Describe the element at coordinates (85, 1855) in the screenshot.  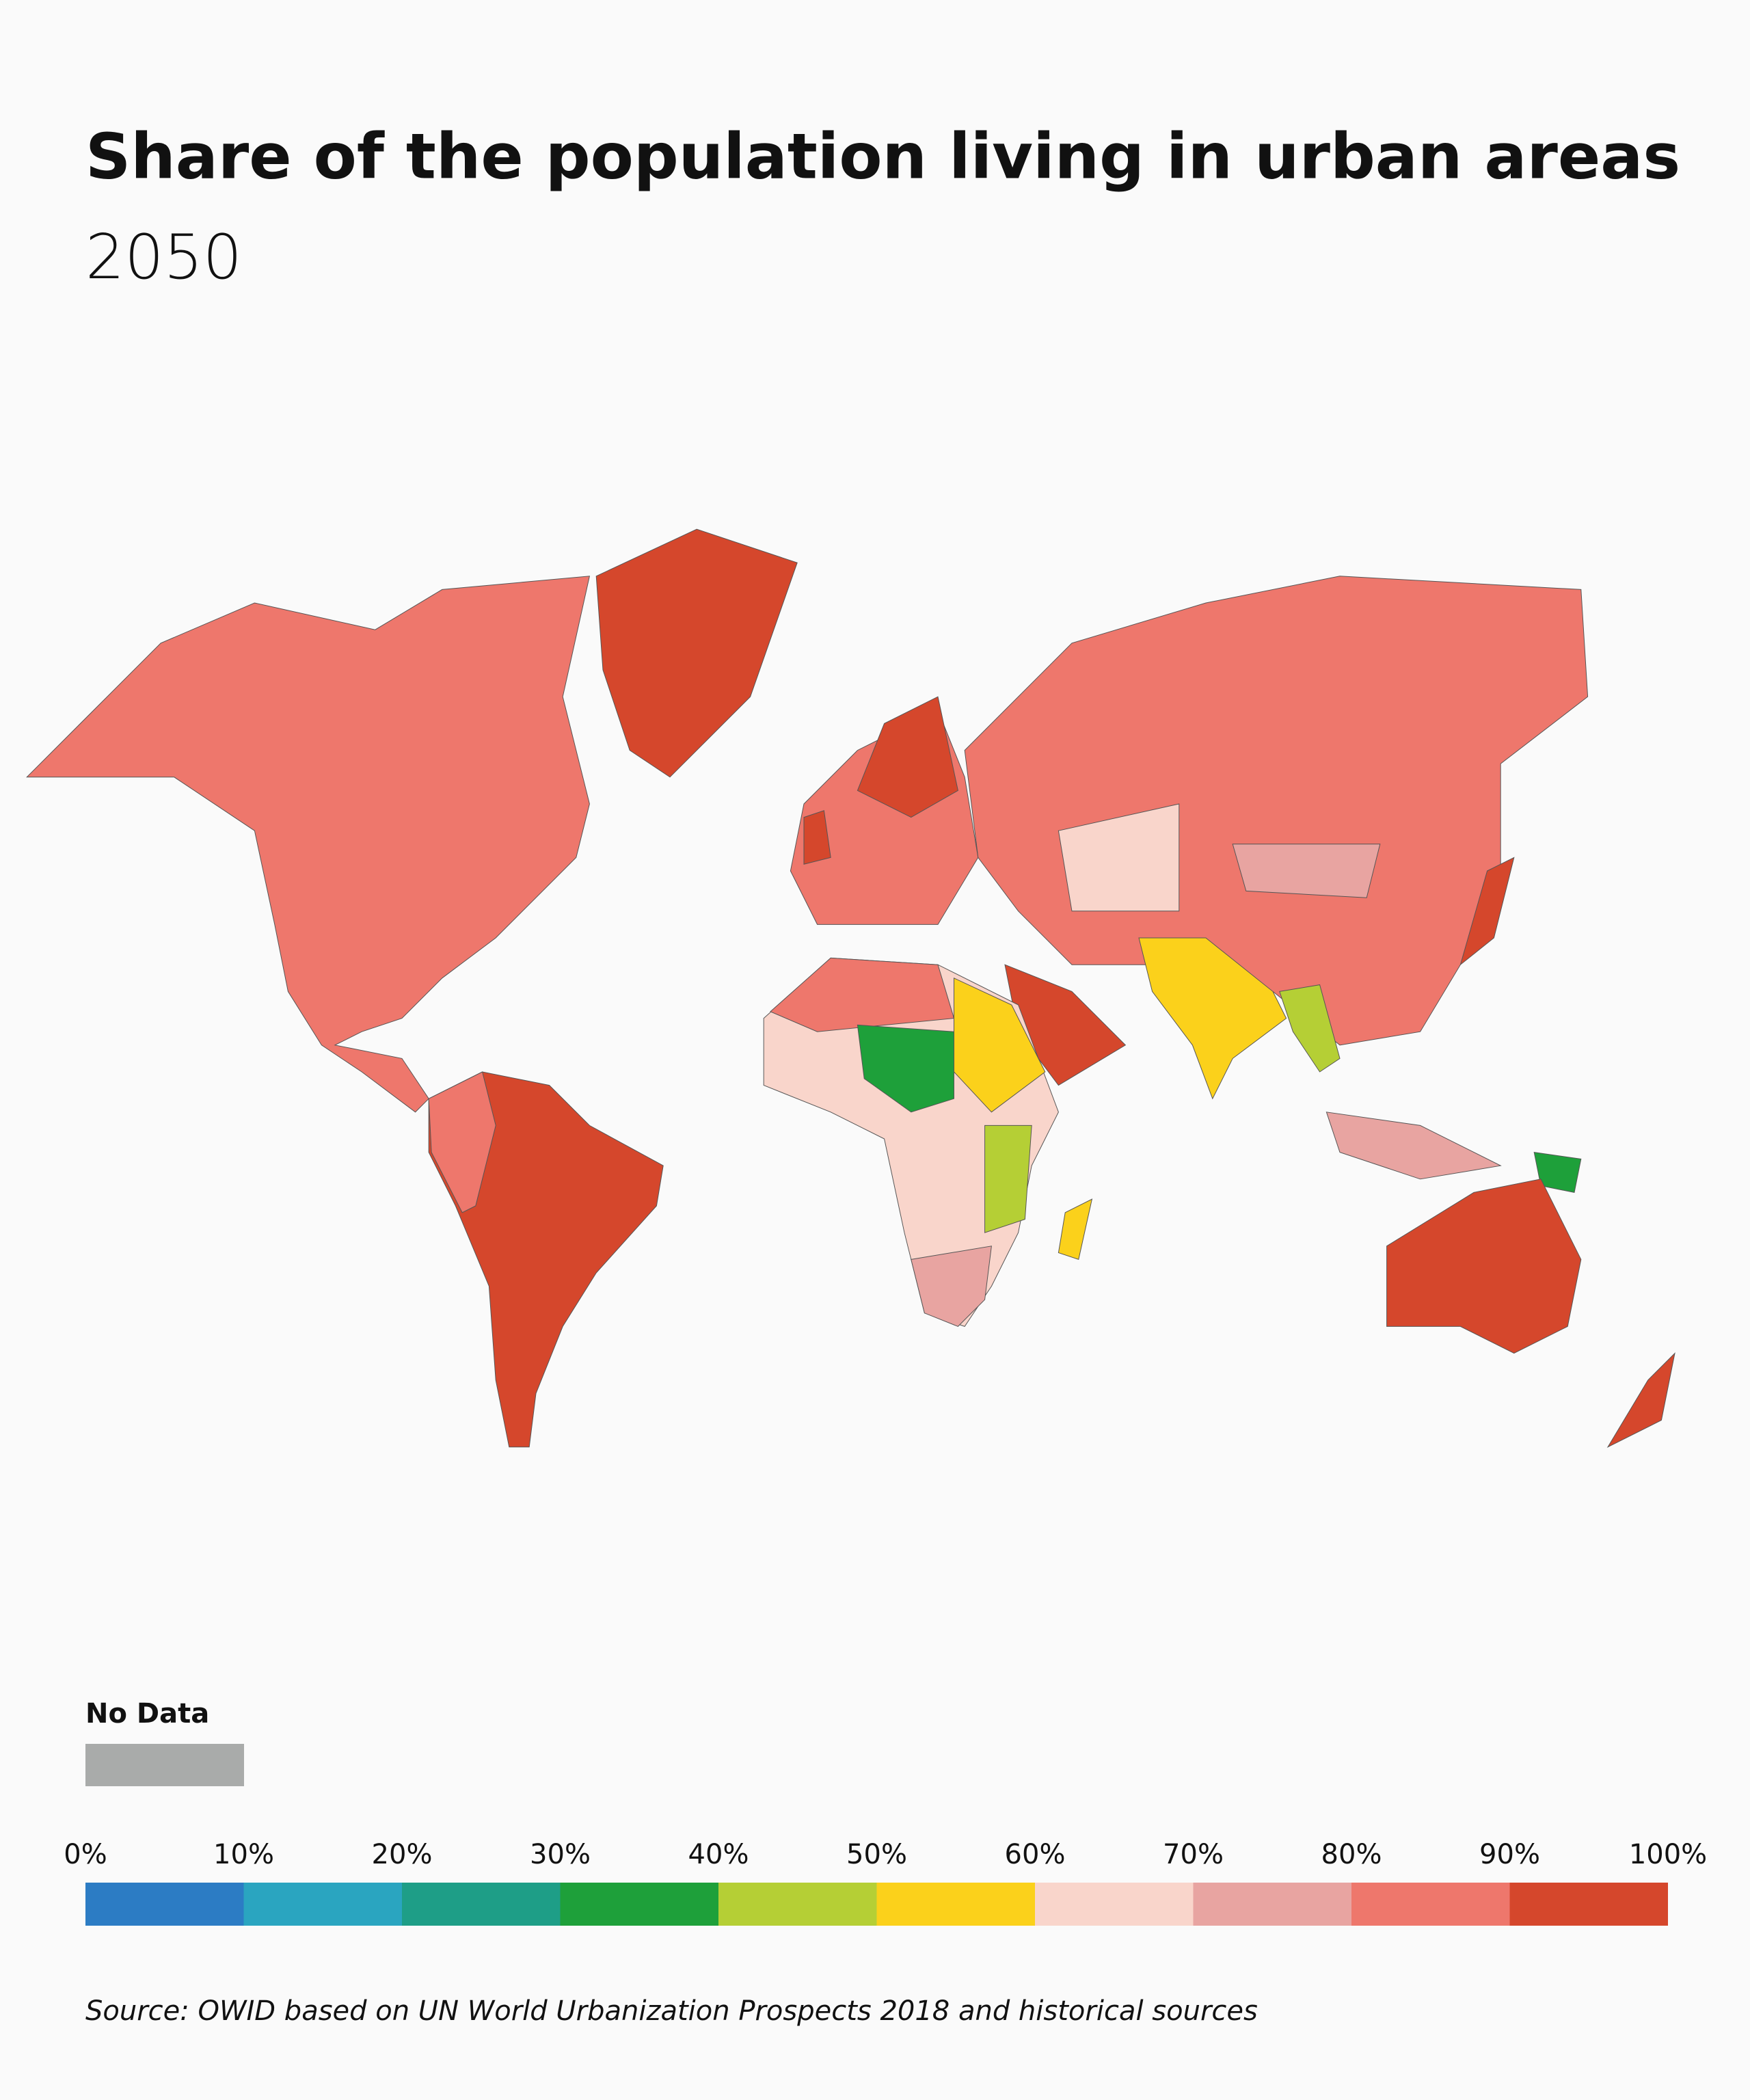
I see `legend-tick-label: 0%` at that location.